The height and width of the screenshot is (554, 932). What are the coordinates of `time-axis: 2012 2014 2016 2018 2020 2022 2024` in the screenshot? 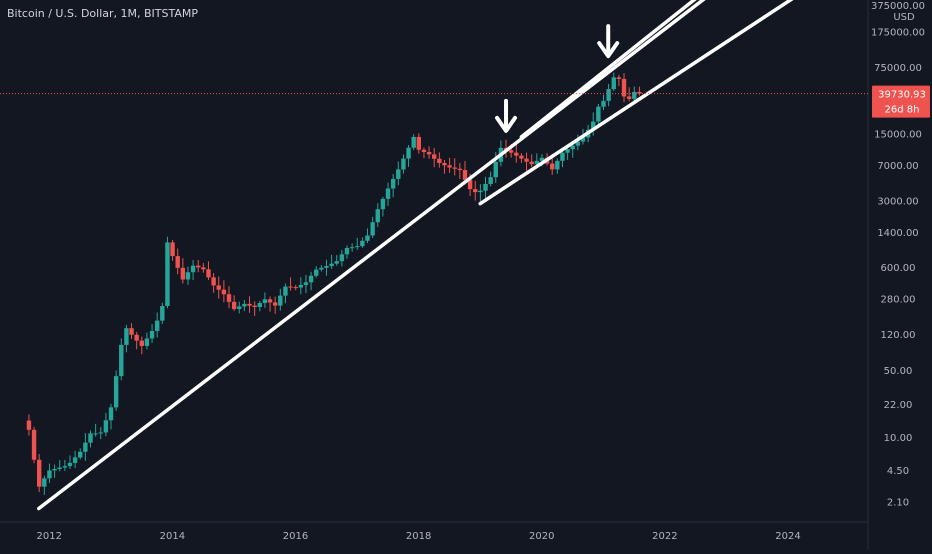 It's located at (419, 536).